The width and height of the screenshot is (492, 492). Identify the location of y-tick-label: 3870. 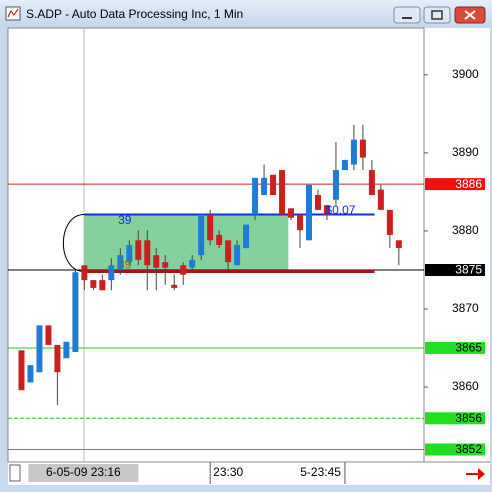
(465, 308).